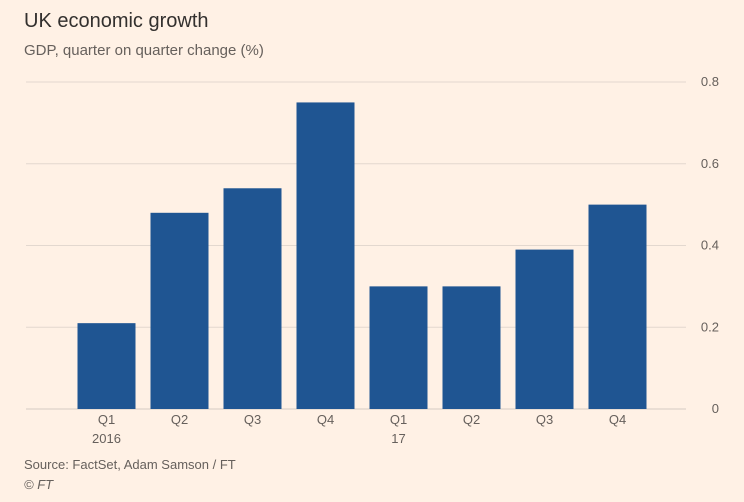  I want to click on source-note: Source: FactSet, Adam Samson / FT, so click(130, 464).